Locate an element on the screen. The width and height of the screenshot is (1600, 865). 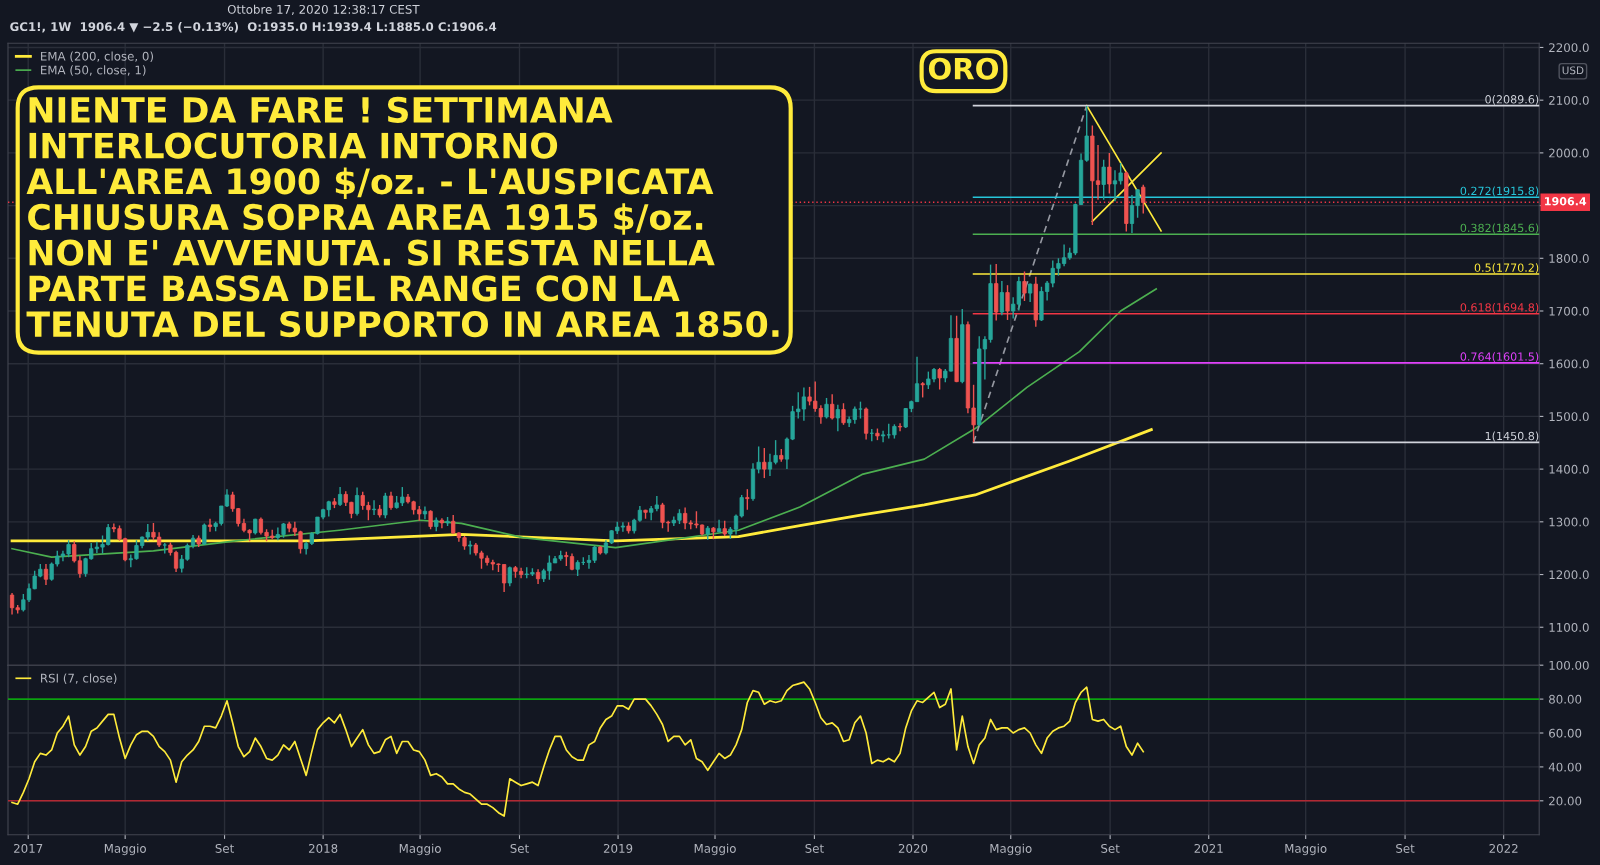
line-series is located at coordinates (581, 485).